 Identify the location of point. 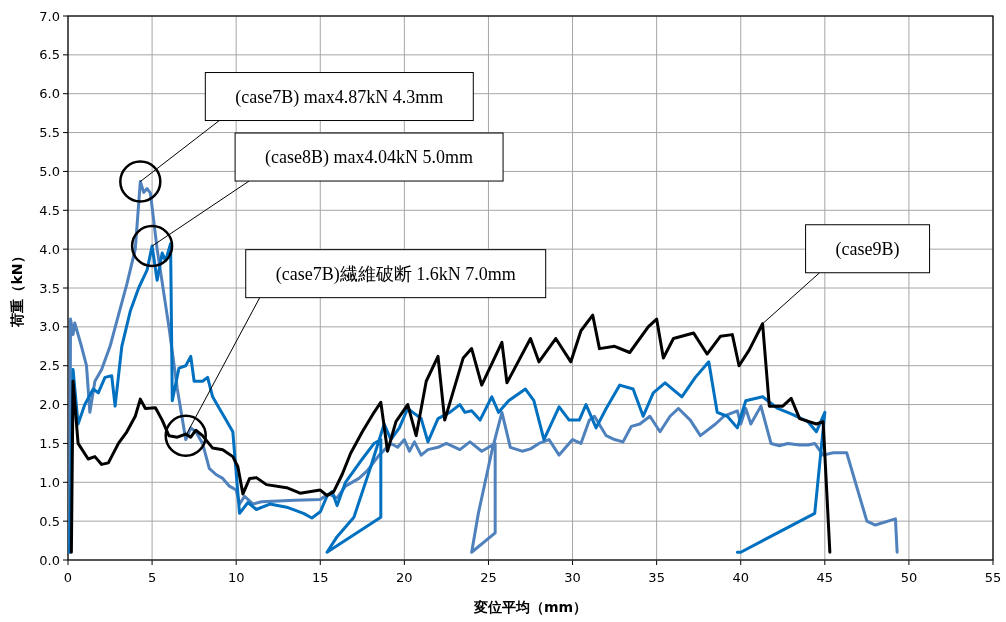
(185, 435).